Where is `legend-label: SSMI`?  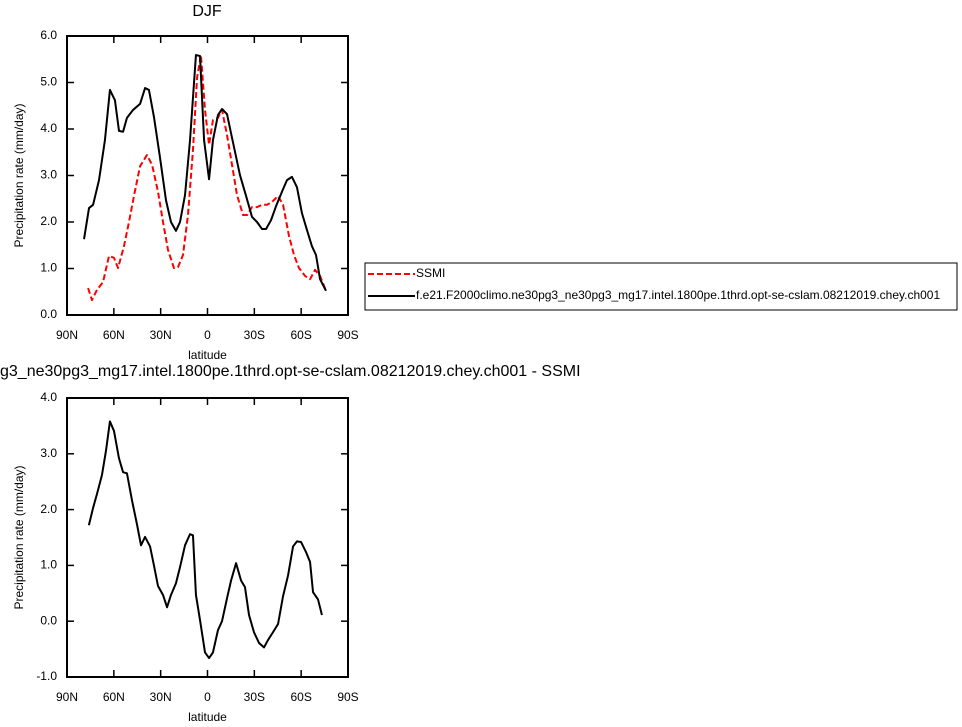 legend-label: SSMI is located at coordinates (430, 273).